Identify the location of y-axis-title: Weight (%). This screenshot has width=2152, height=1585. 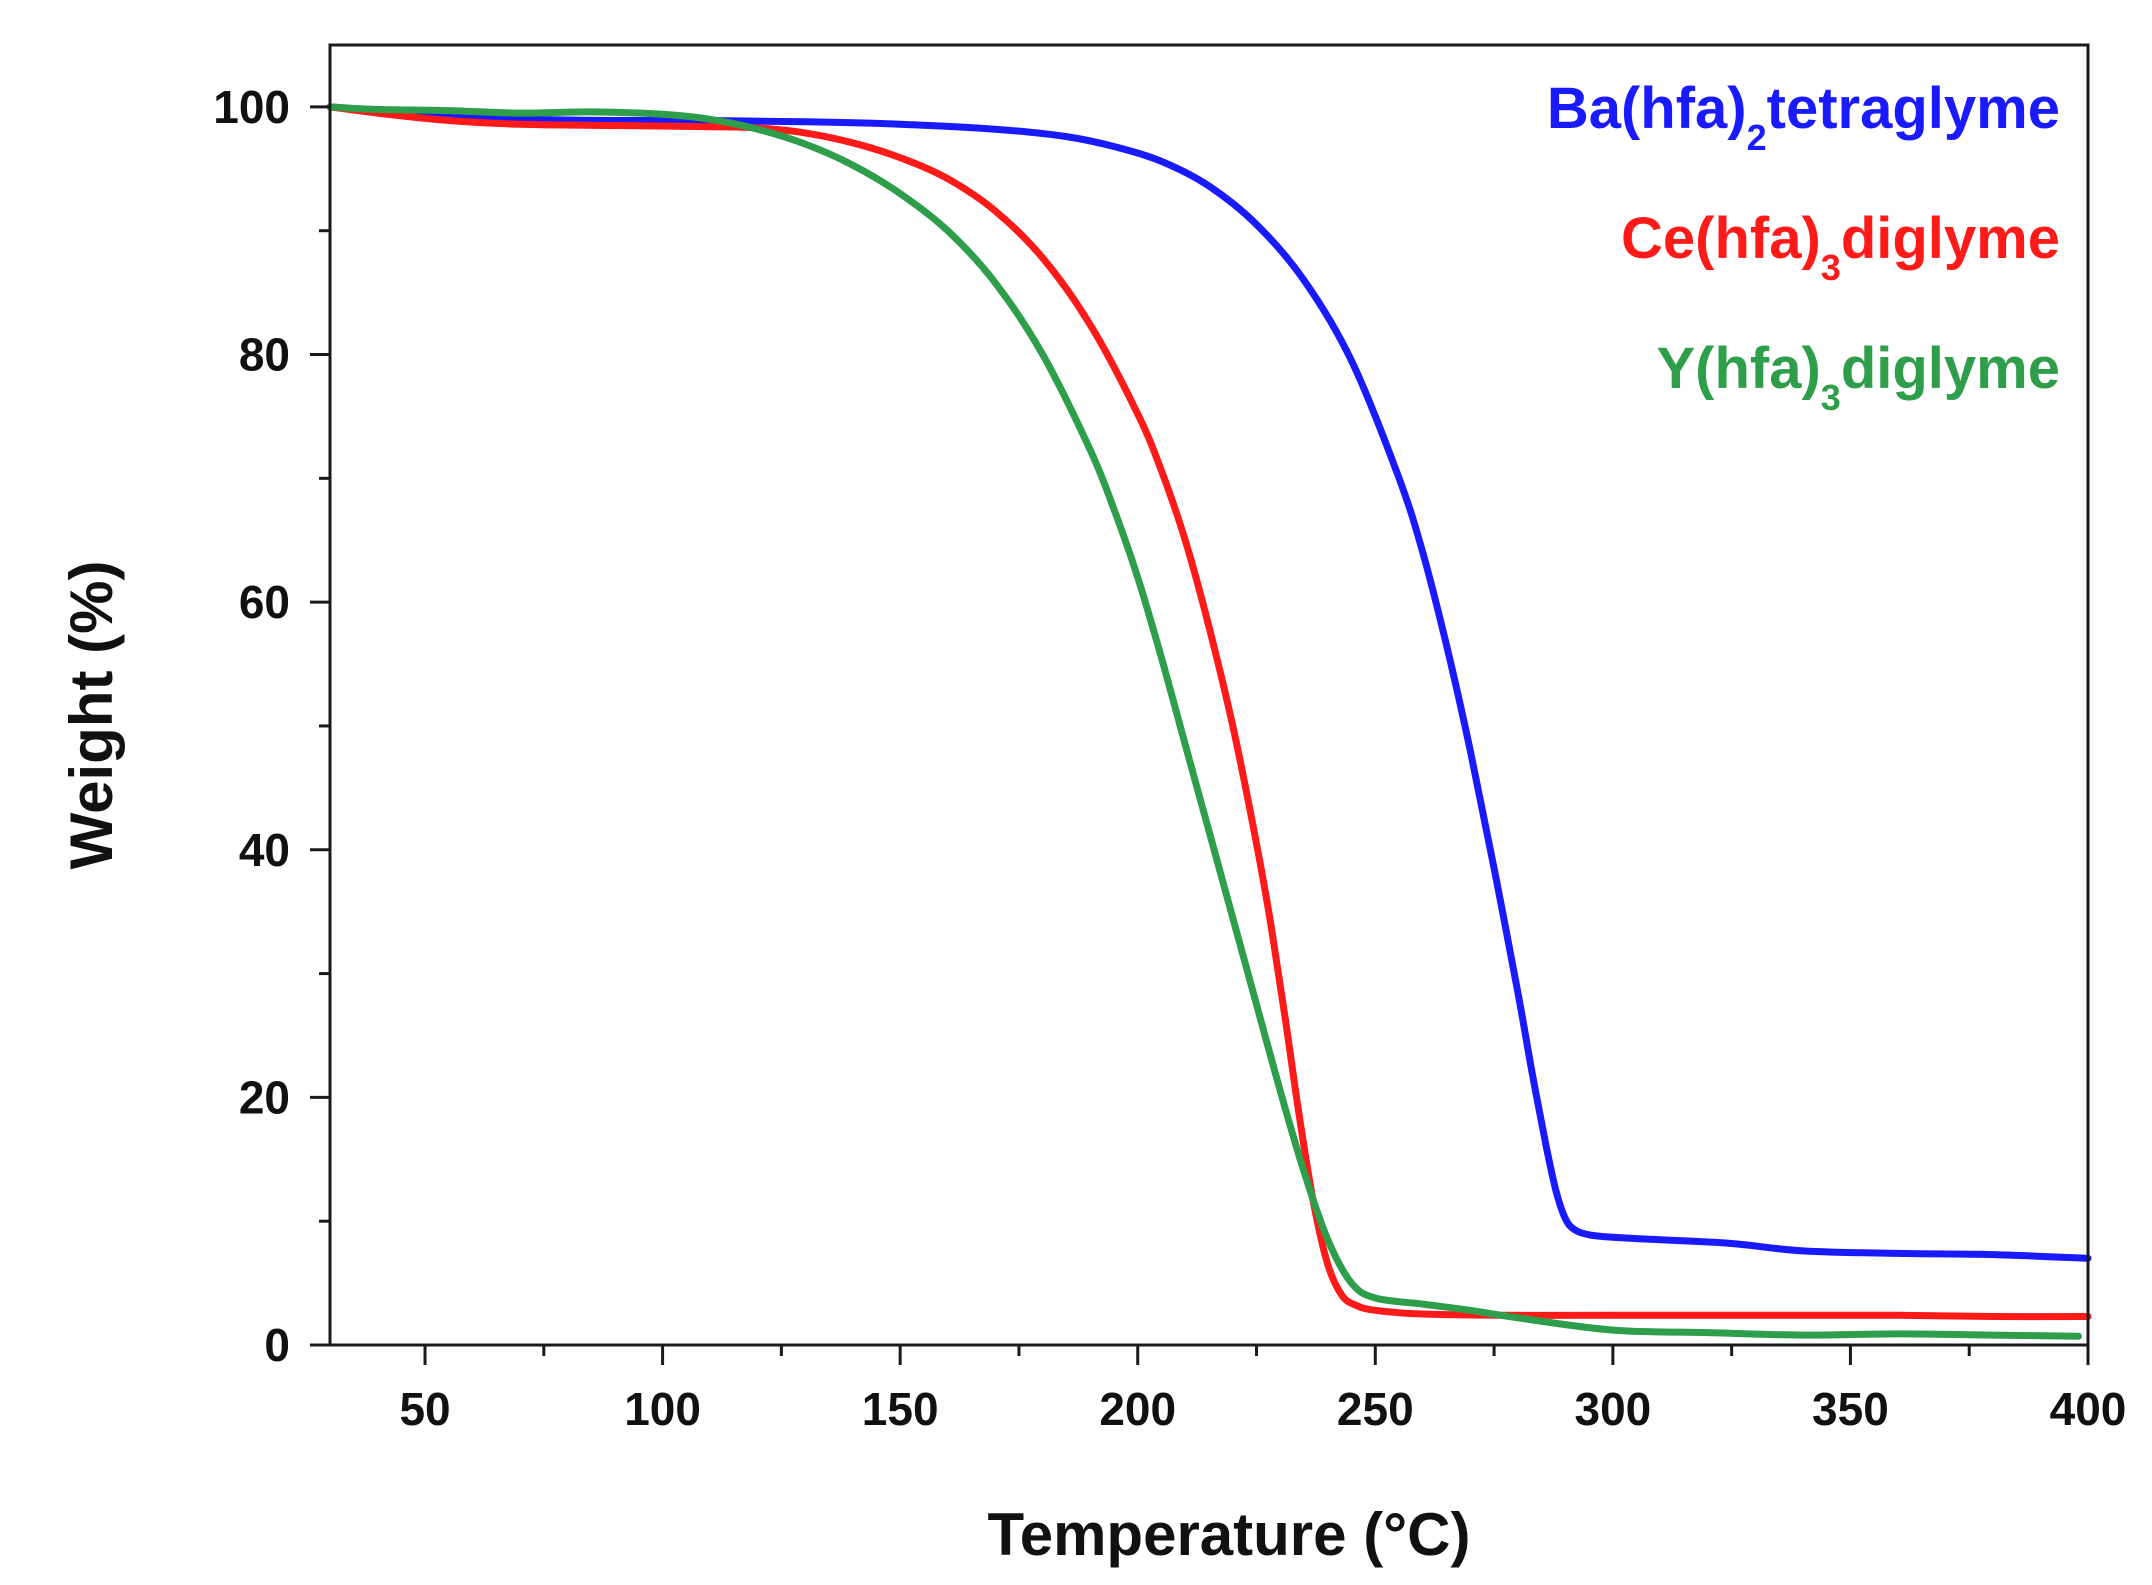
(91, 715).